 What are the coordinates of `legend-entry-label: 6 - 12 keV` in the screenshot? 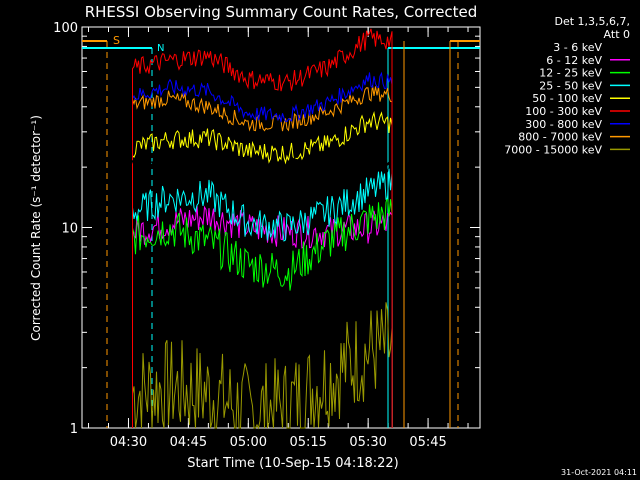 It's located at (574, 60).